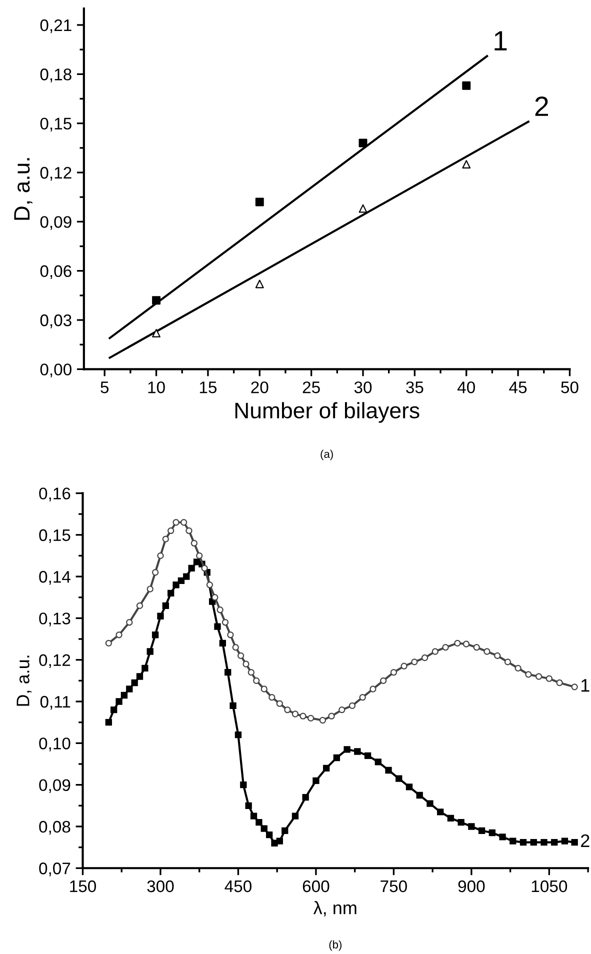  Describe the element at coordinates (327, 412) in the screenshot. I see `x-axis-title: Number of bilayers` at that location.